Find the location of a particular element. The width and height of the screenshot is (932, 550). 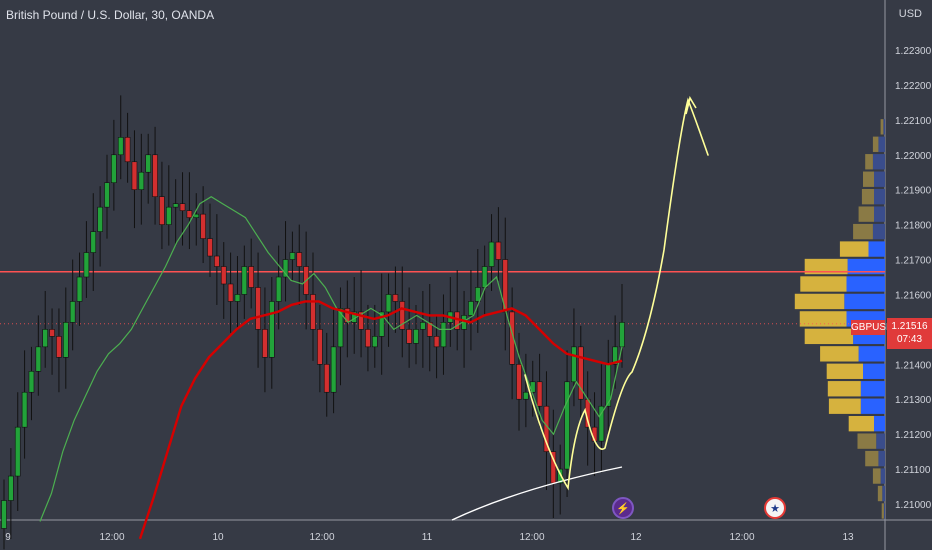

y-tick-label: 1.21100 is located at coordinates (913, 470).